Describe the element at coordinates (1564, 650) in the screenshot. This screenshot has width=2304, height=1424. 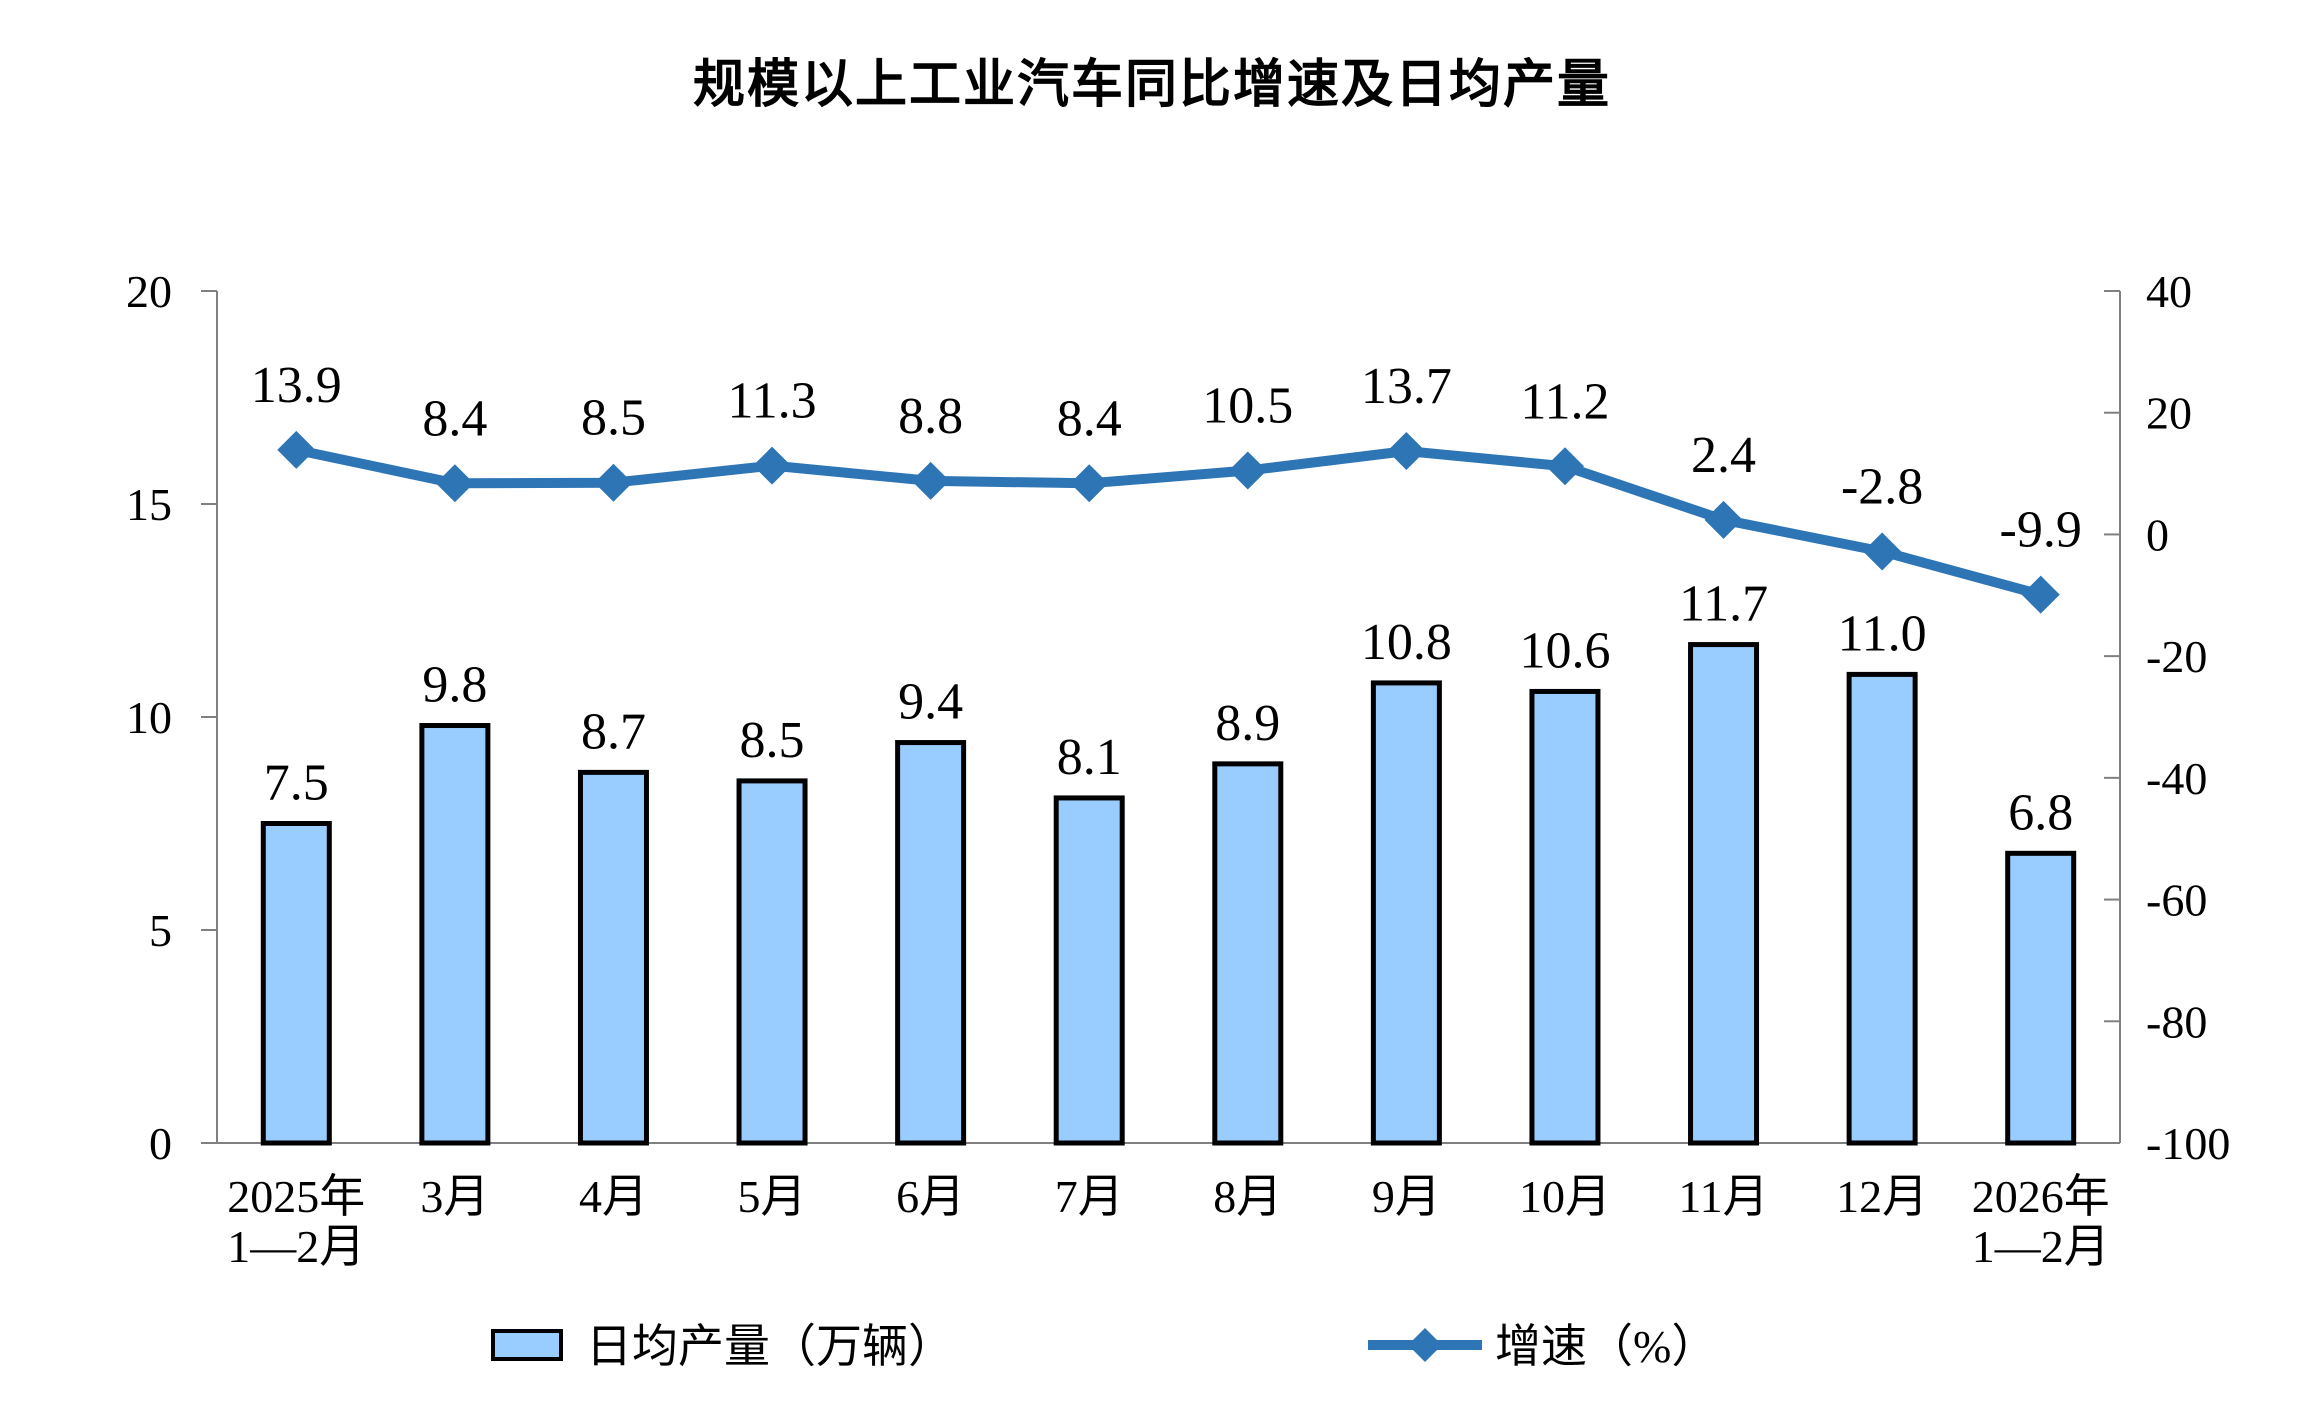
I see `bar-value-label: 10.6` at that location.